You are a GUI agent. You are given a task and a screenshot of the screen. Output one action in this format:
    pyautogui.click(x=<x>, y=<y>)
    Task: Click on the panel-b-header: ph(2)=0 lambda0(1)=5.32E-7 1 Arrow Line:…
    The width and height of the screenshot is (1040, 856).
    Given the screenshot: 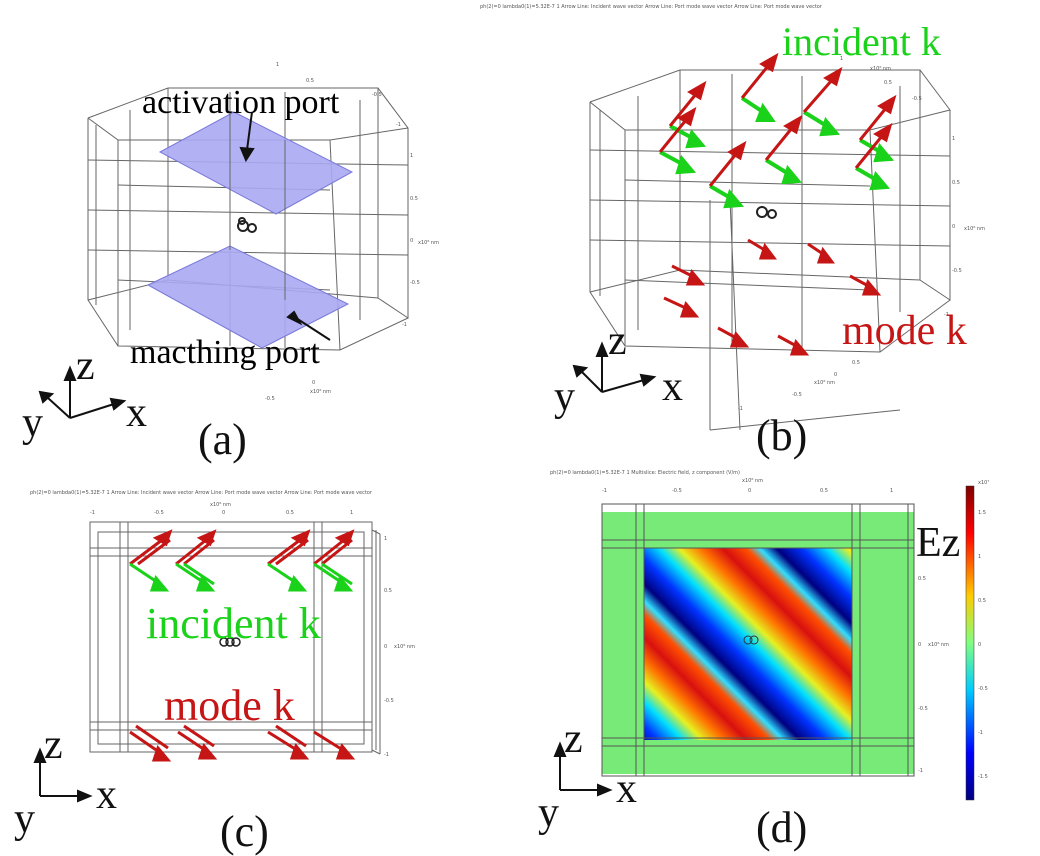 What is the action you would take?
    pyautogui.click(x=651, y=7)
    